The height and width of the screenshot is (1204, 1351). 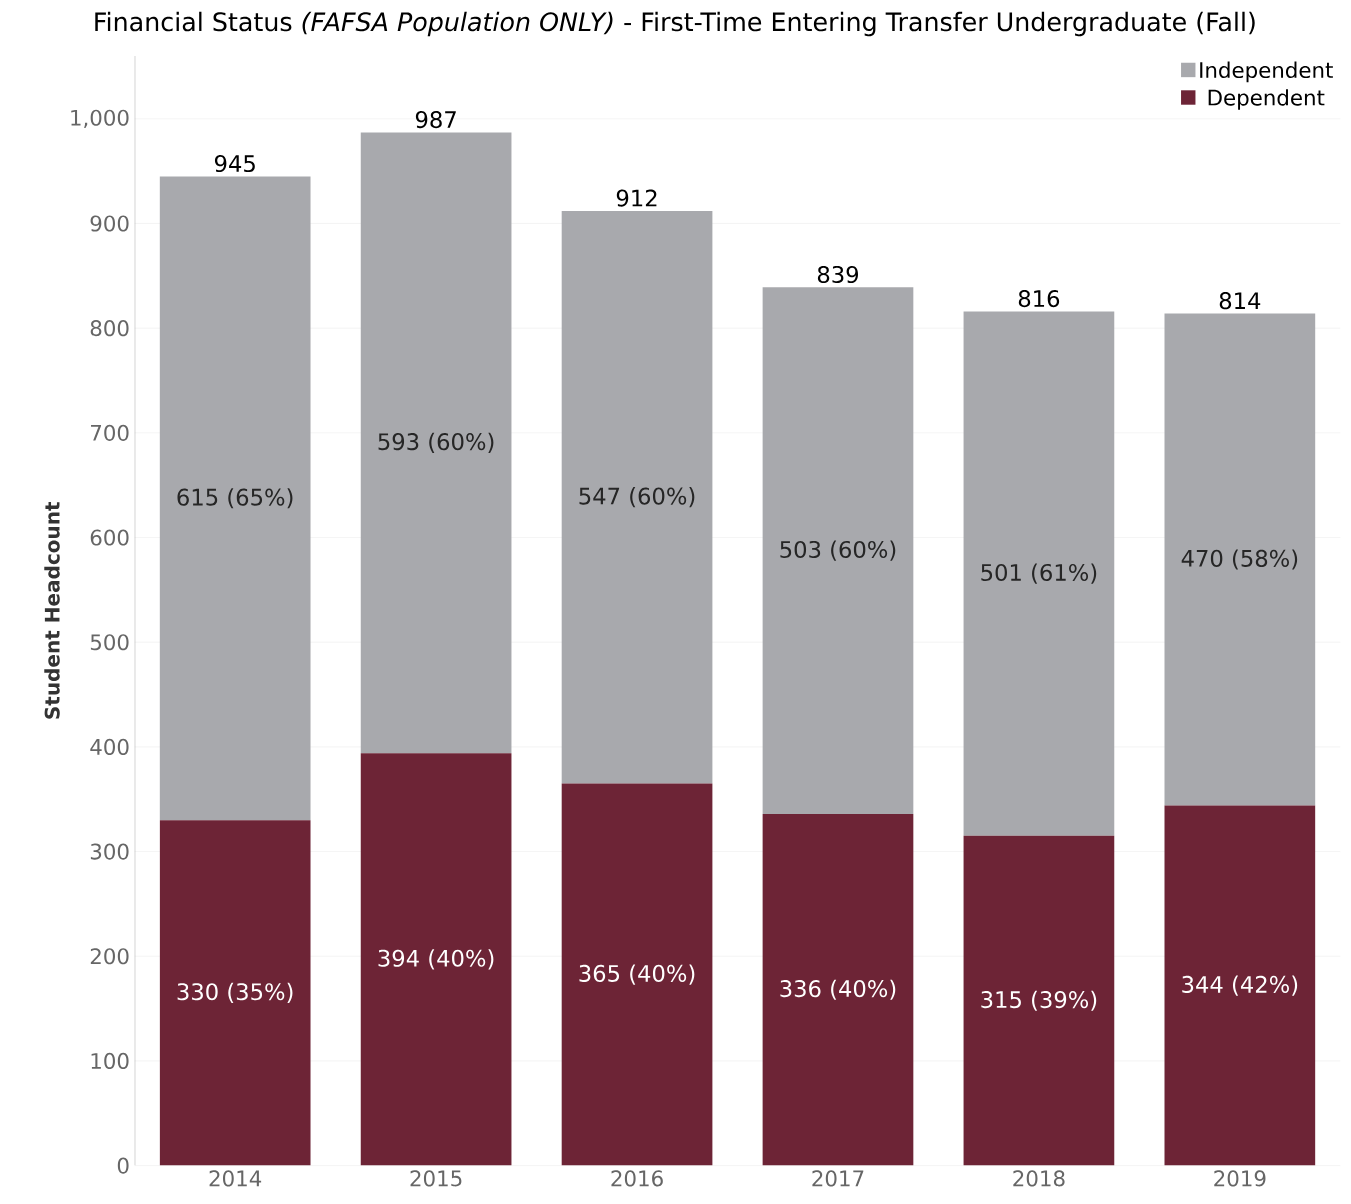 I want to click on data-label: 394 (40%), so click(x=436, y=959).